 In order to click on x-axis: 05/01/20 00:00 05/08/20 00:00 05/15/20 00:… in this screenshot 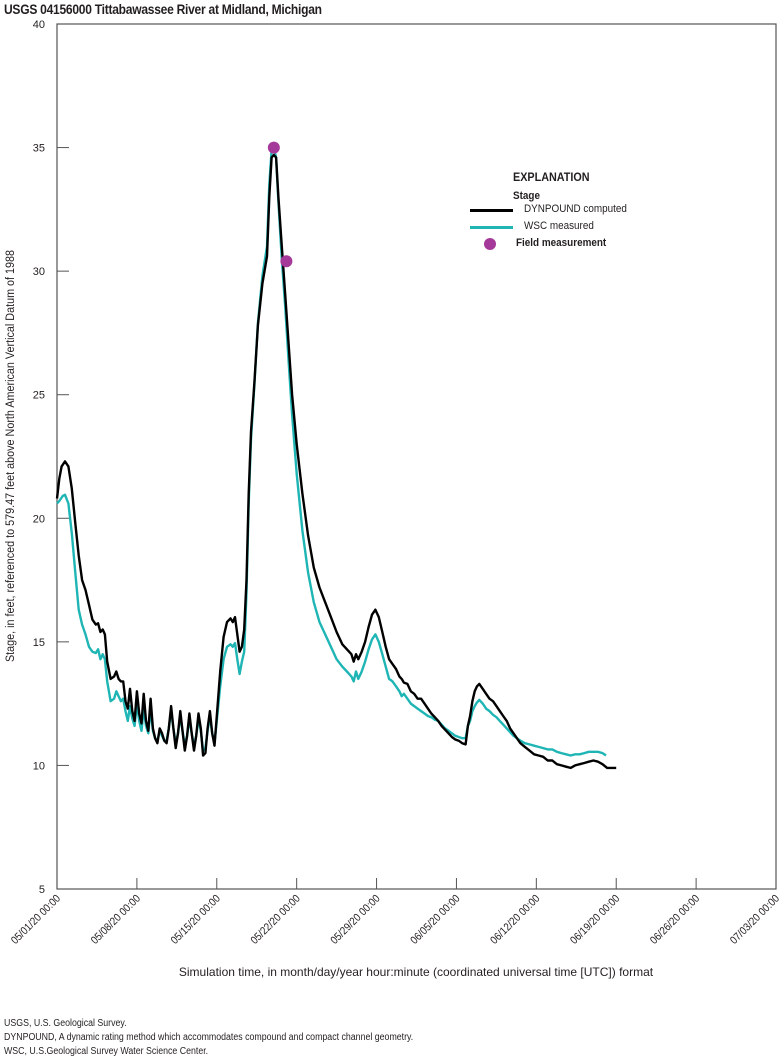, I will do `click(395, 912)`.